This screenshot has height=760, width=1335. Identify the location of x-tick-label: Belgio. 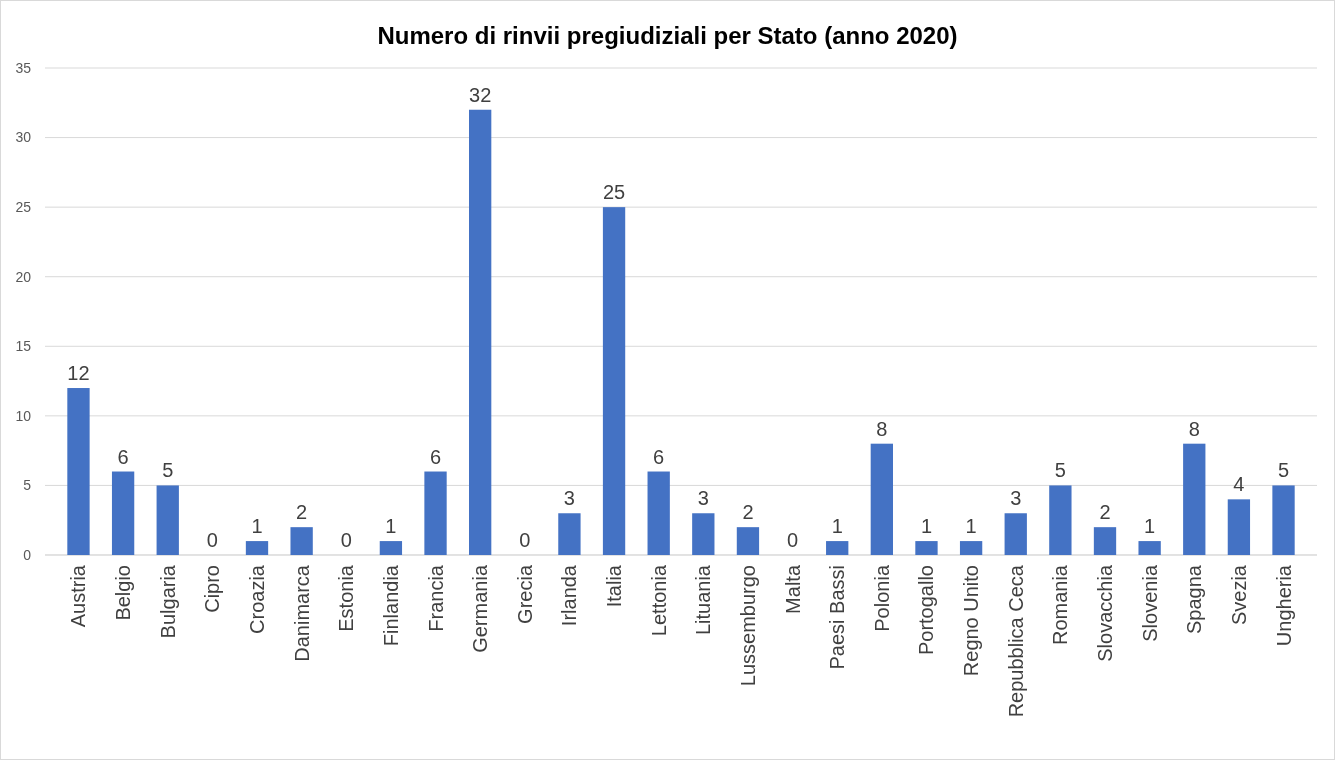
(123, 593).